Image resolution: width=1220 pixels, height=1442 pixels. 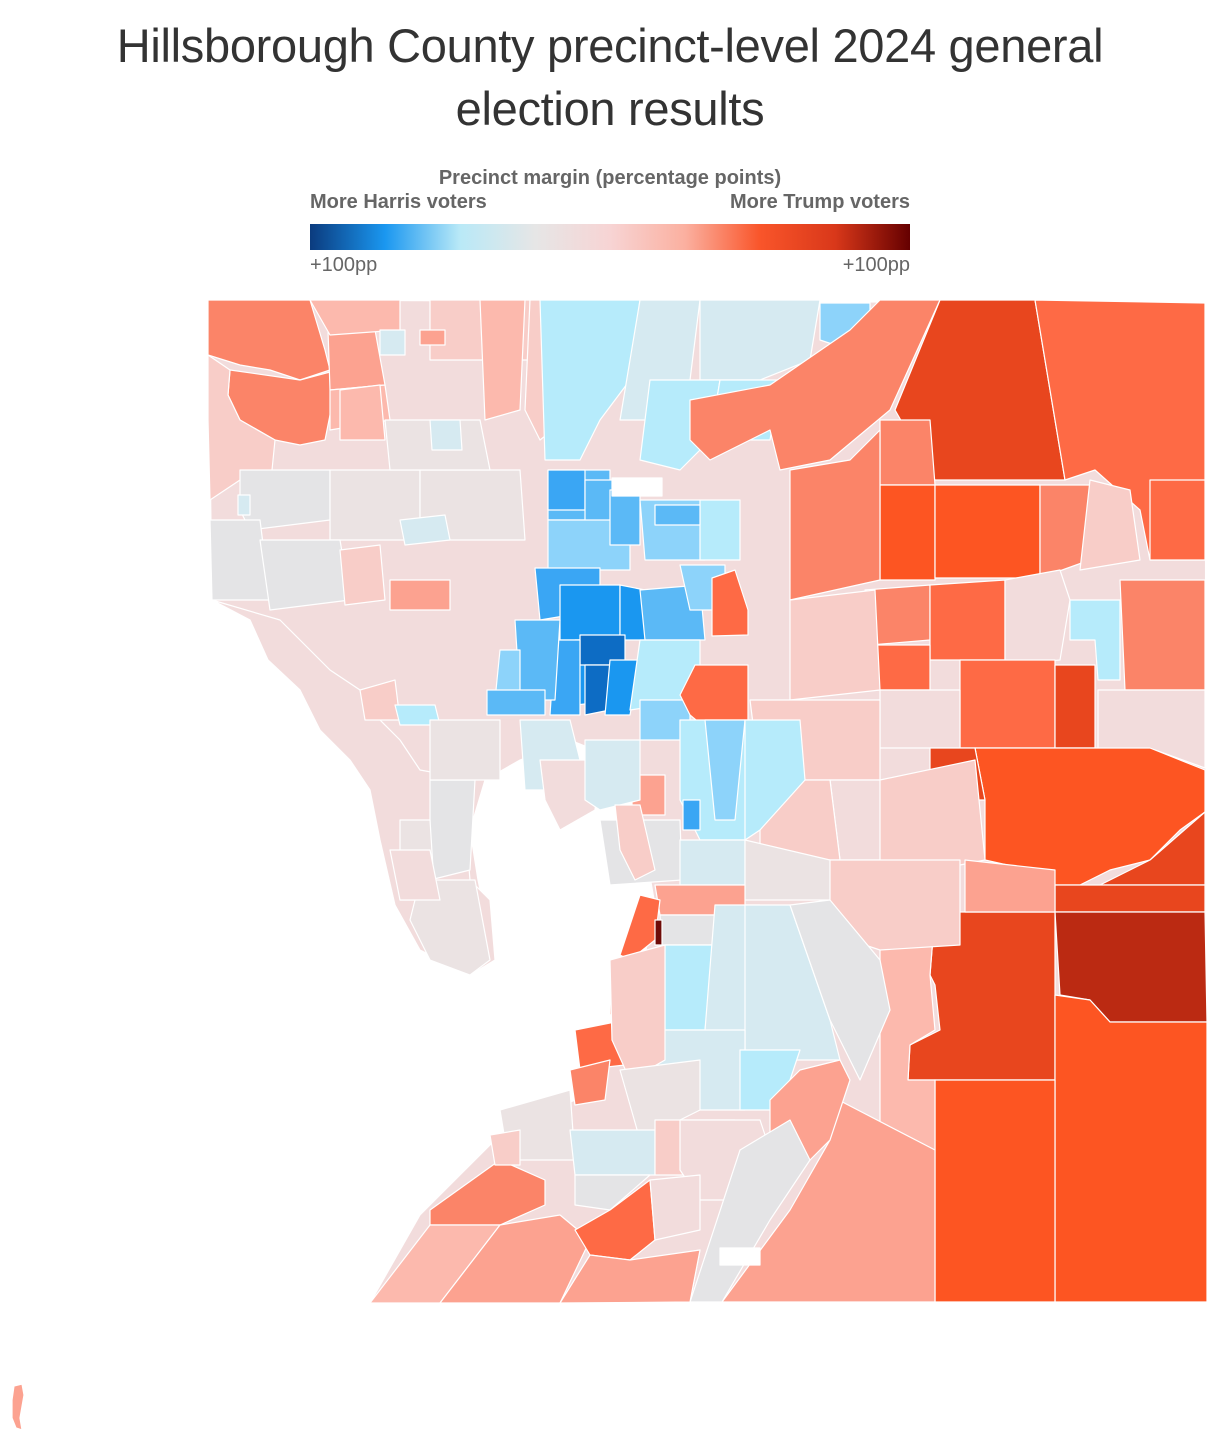 What do you see at coordinates (398, 202) in the screenshot?
I see `legend-left-label: More Harris voters` at bounding box center [398, 202].